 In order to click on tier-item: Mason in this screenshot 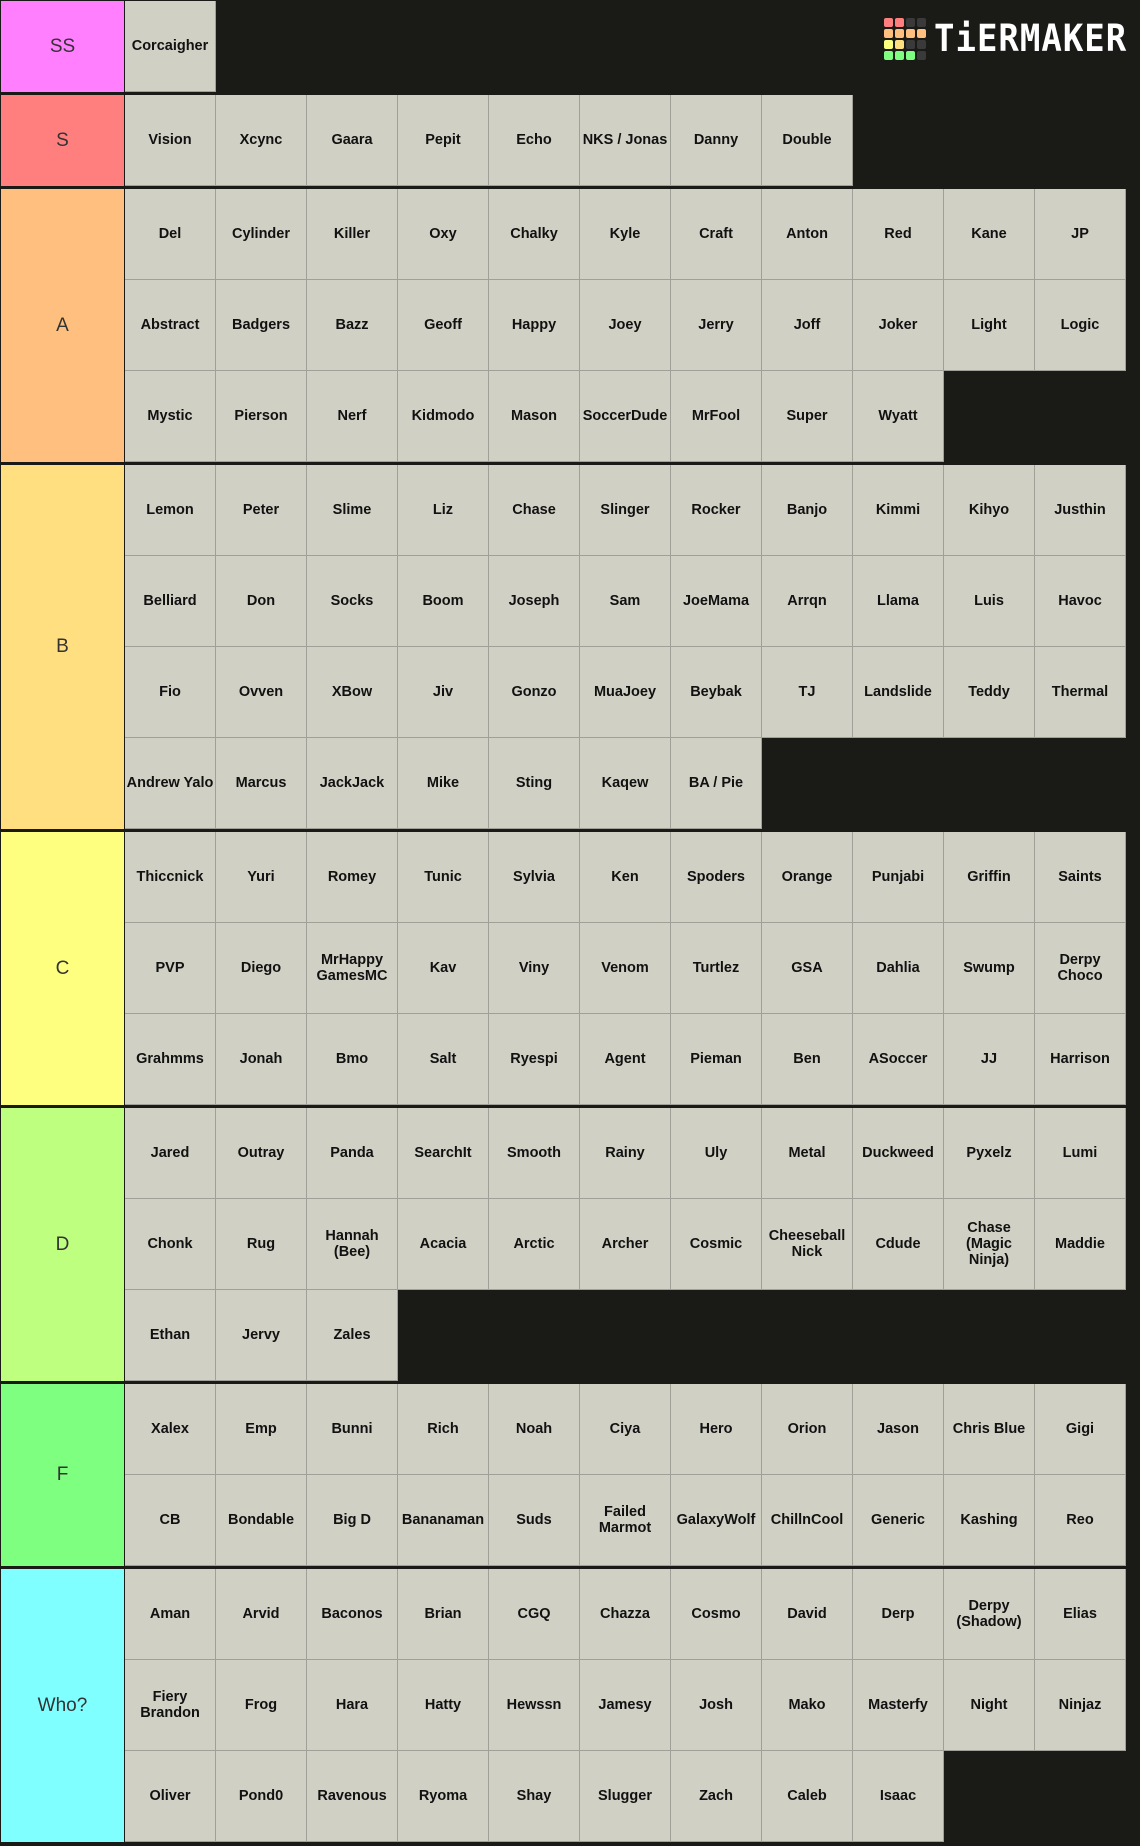, I will do `click(534, 416)`.